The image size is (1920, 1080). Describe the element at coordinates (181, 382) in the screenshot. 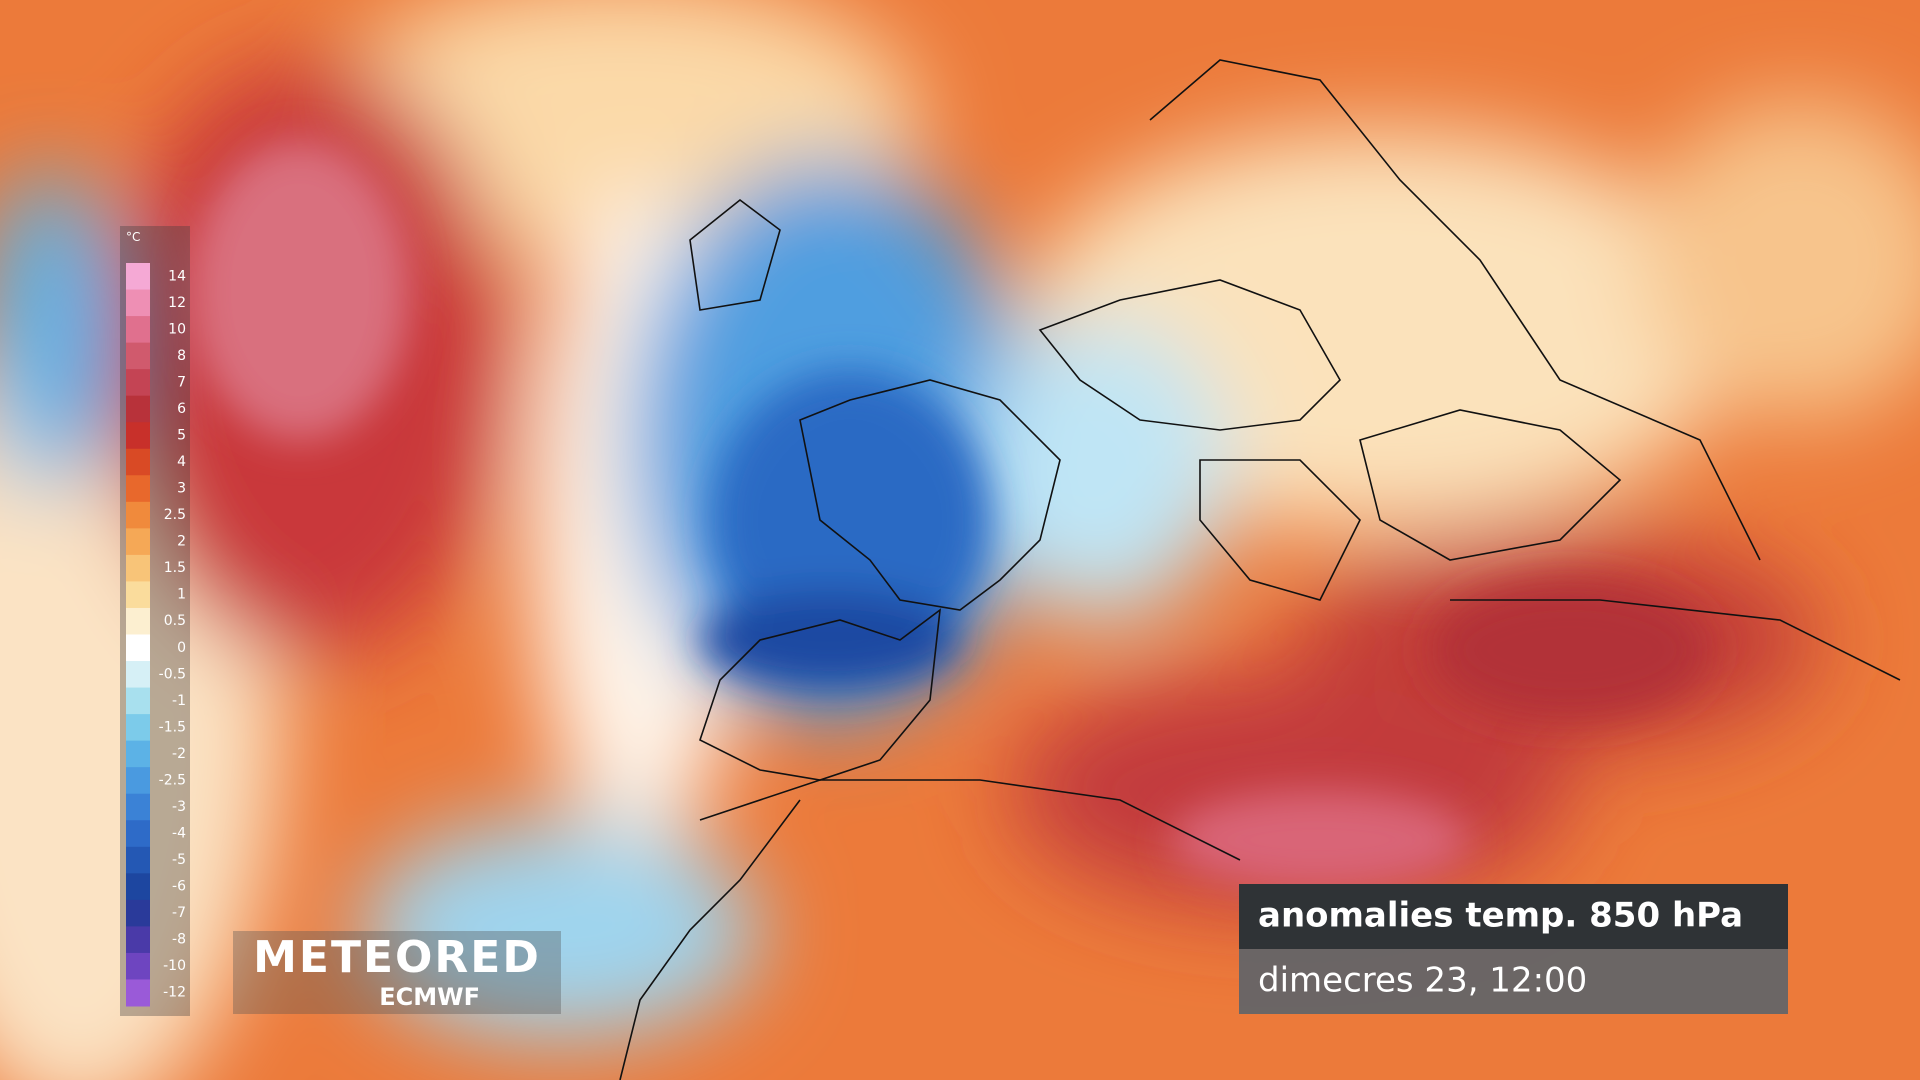

I see `legend-label: 7` at that location.